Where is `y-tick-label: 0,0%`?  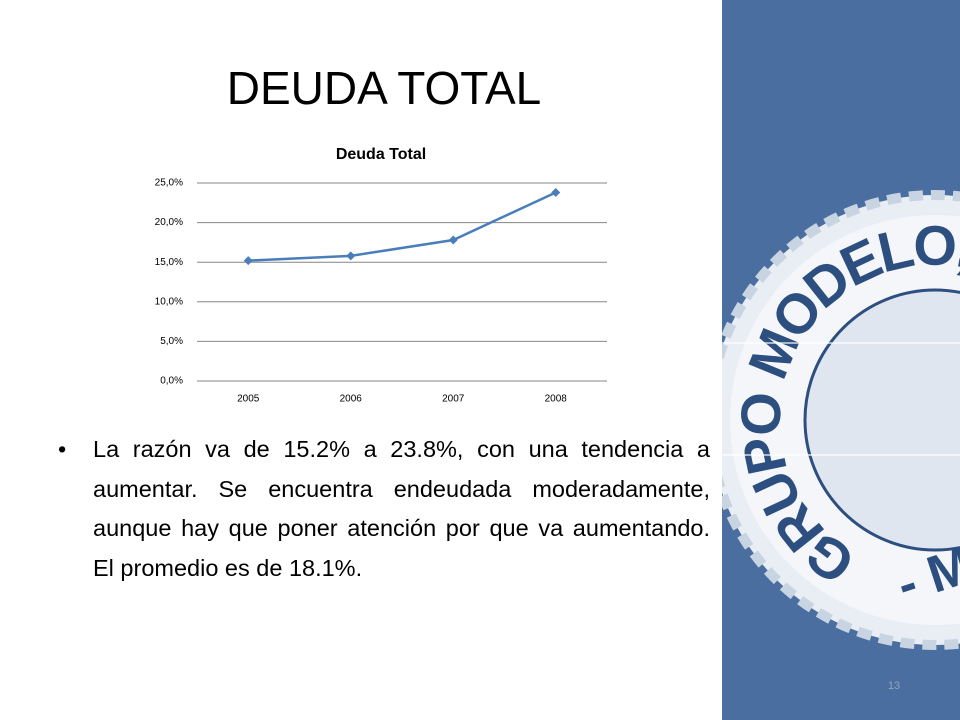
y-tick-label: 0,0% is located at coordinates (171, 381).